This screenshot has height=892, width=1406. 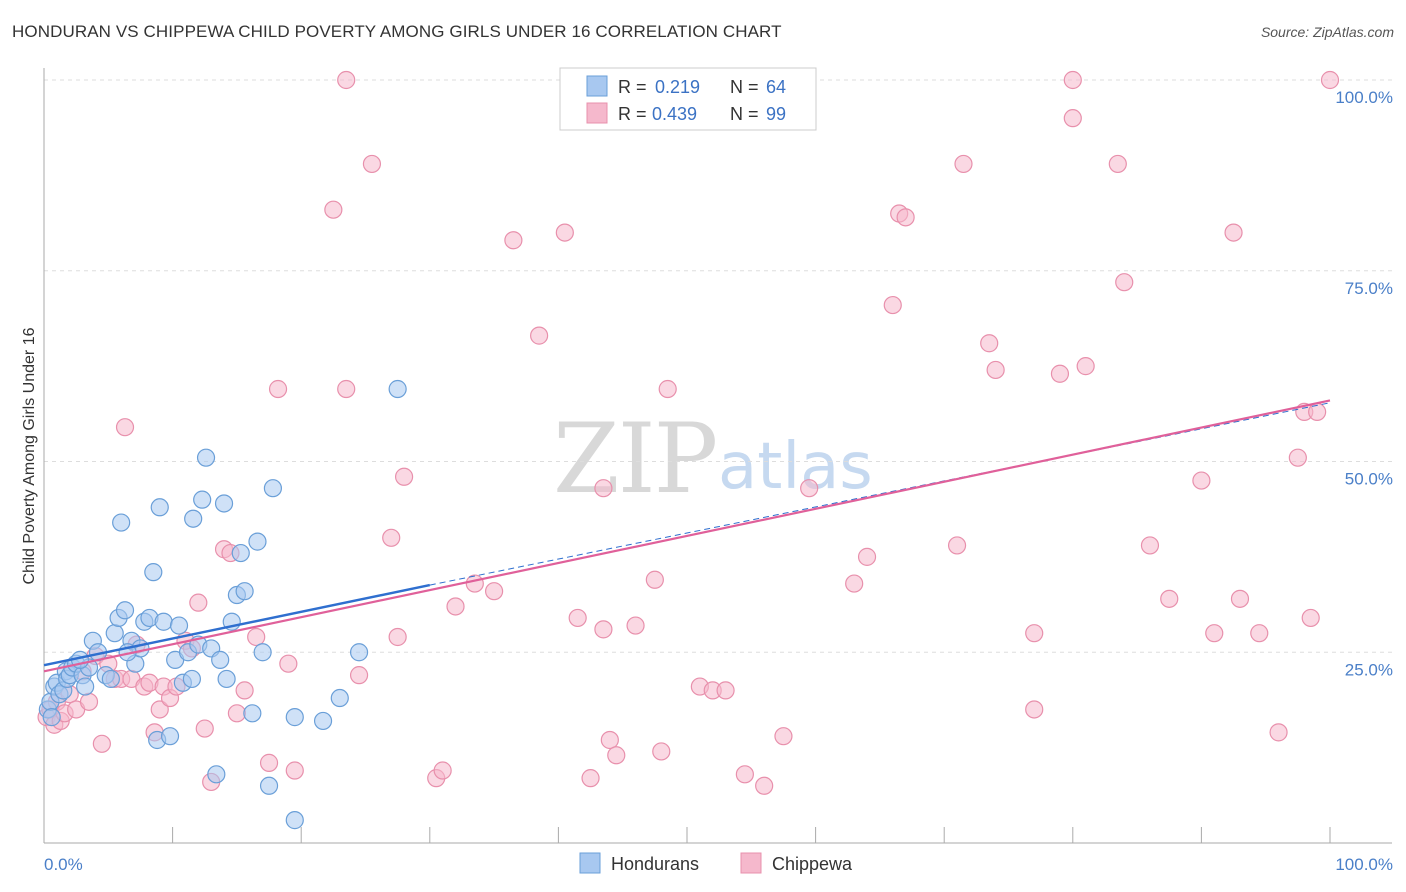 What do you see at coordinates (590, 863) in the screenshot?
I see `bottom-legend-swatch-hondurans` at bounding box center [590, 863].